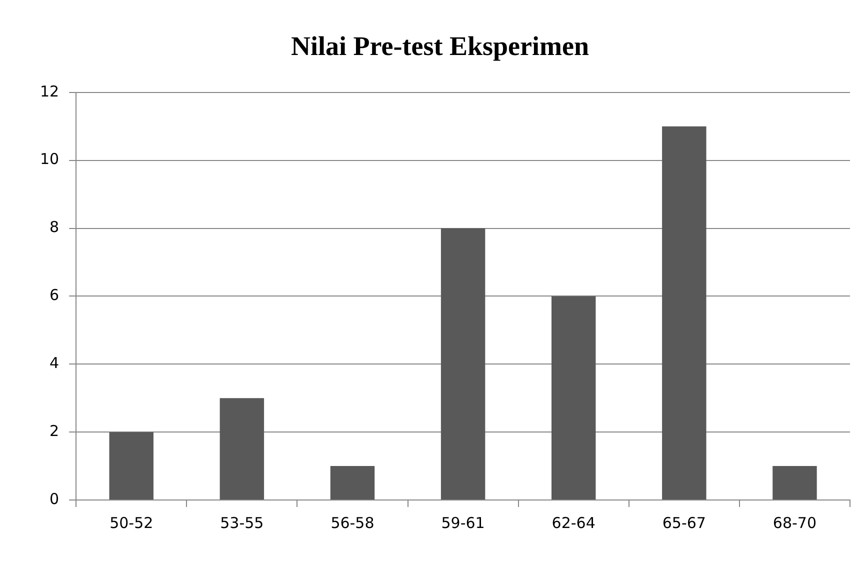  Describe the element at coordinates (50, 91) in the screenshot. I see `y-tick-label: 12` at that location.